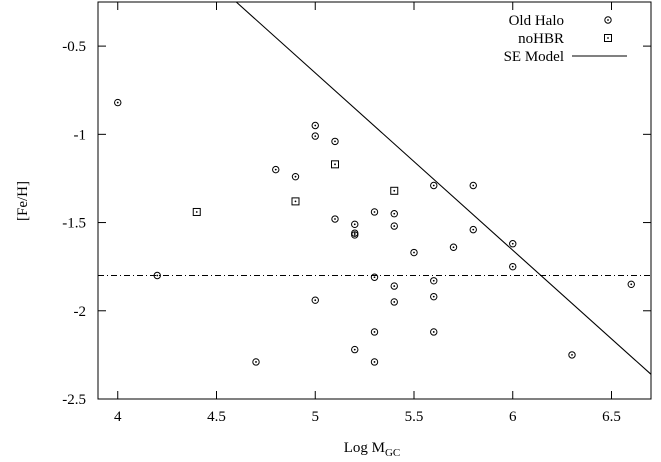 Image resolution: width=661 pixels, height=462 pixels. What do you see at coordinates (611, 417) in the screenshot?
I see `x-tick-label: 6.5` at bounding box center [611, 417].